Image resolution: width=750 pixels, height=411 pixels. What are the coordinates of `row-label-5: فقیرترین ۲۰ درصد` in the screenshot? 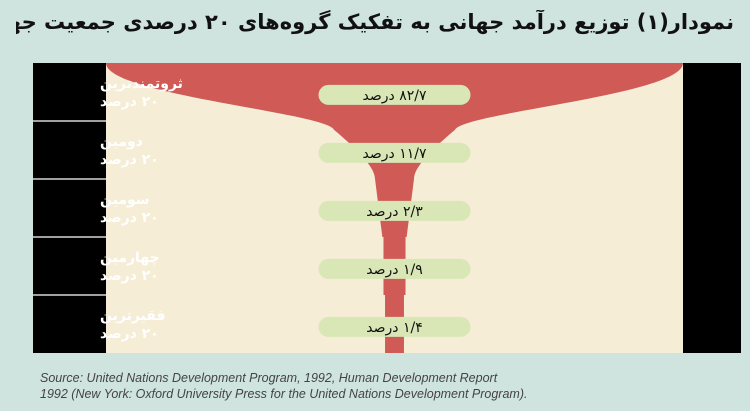 It's located at (133, 325).